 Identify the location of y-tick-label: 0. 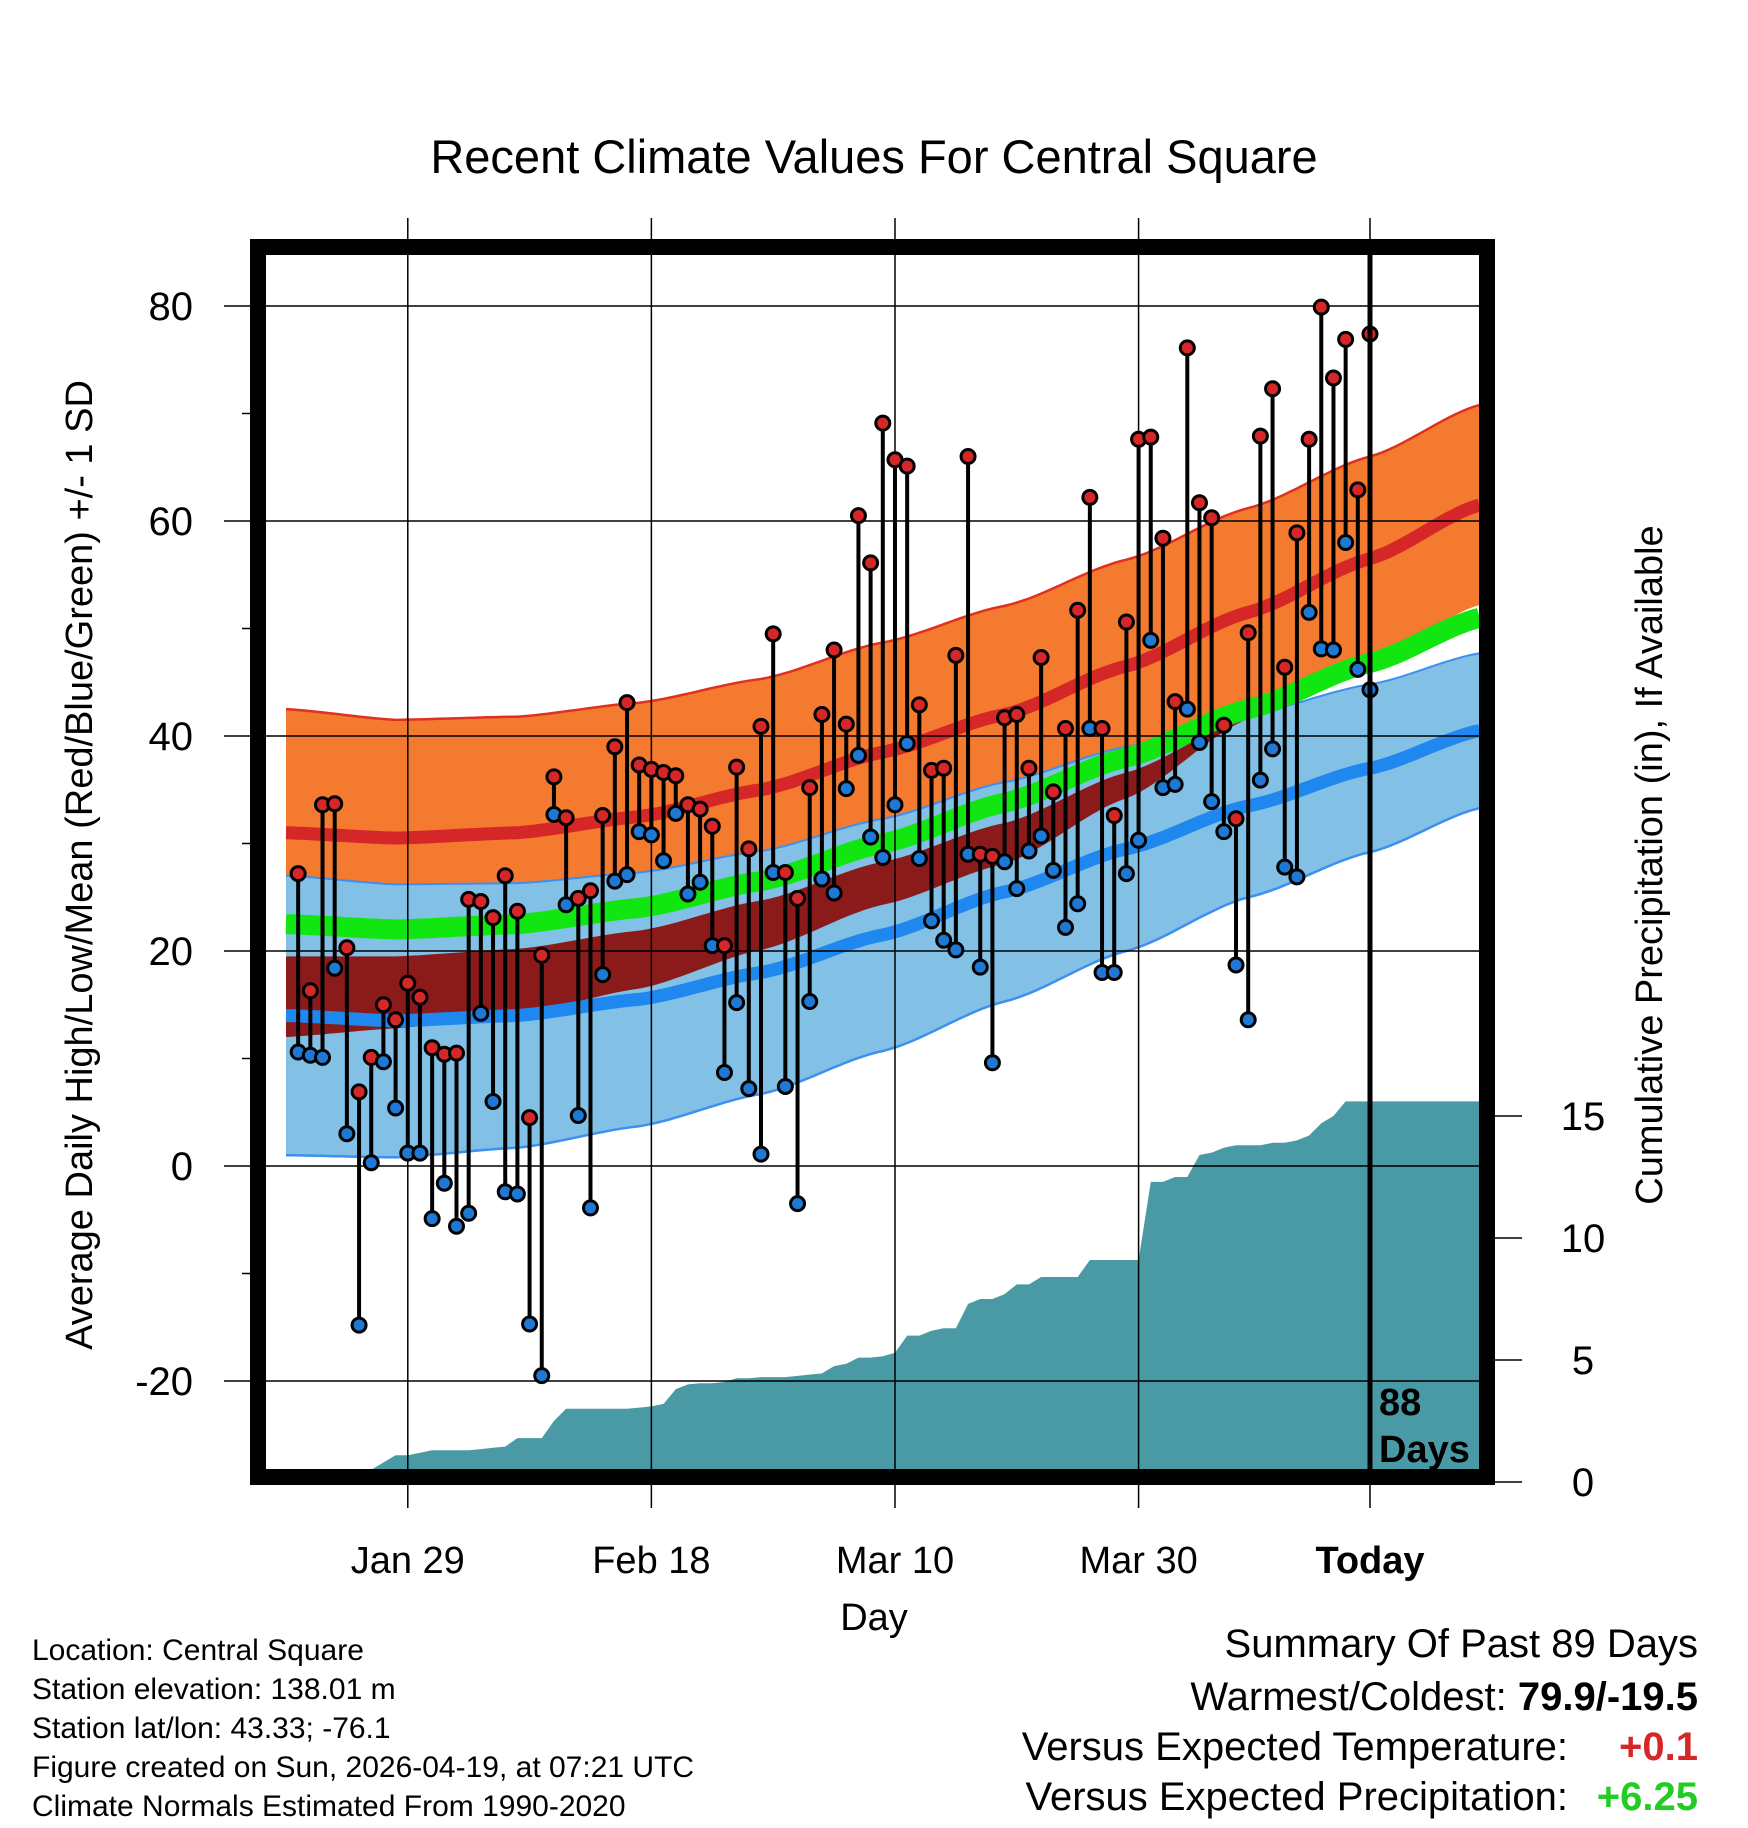
(182, 1167).